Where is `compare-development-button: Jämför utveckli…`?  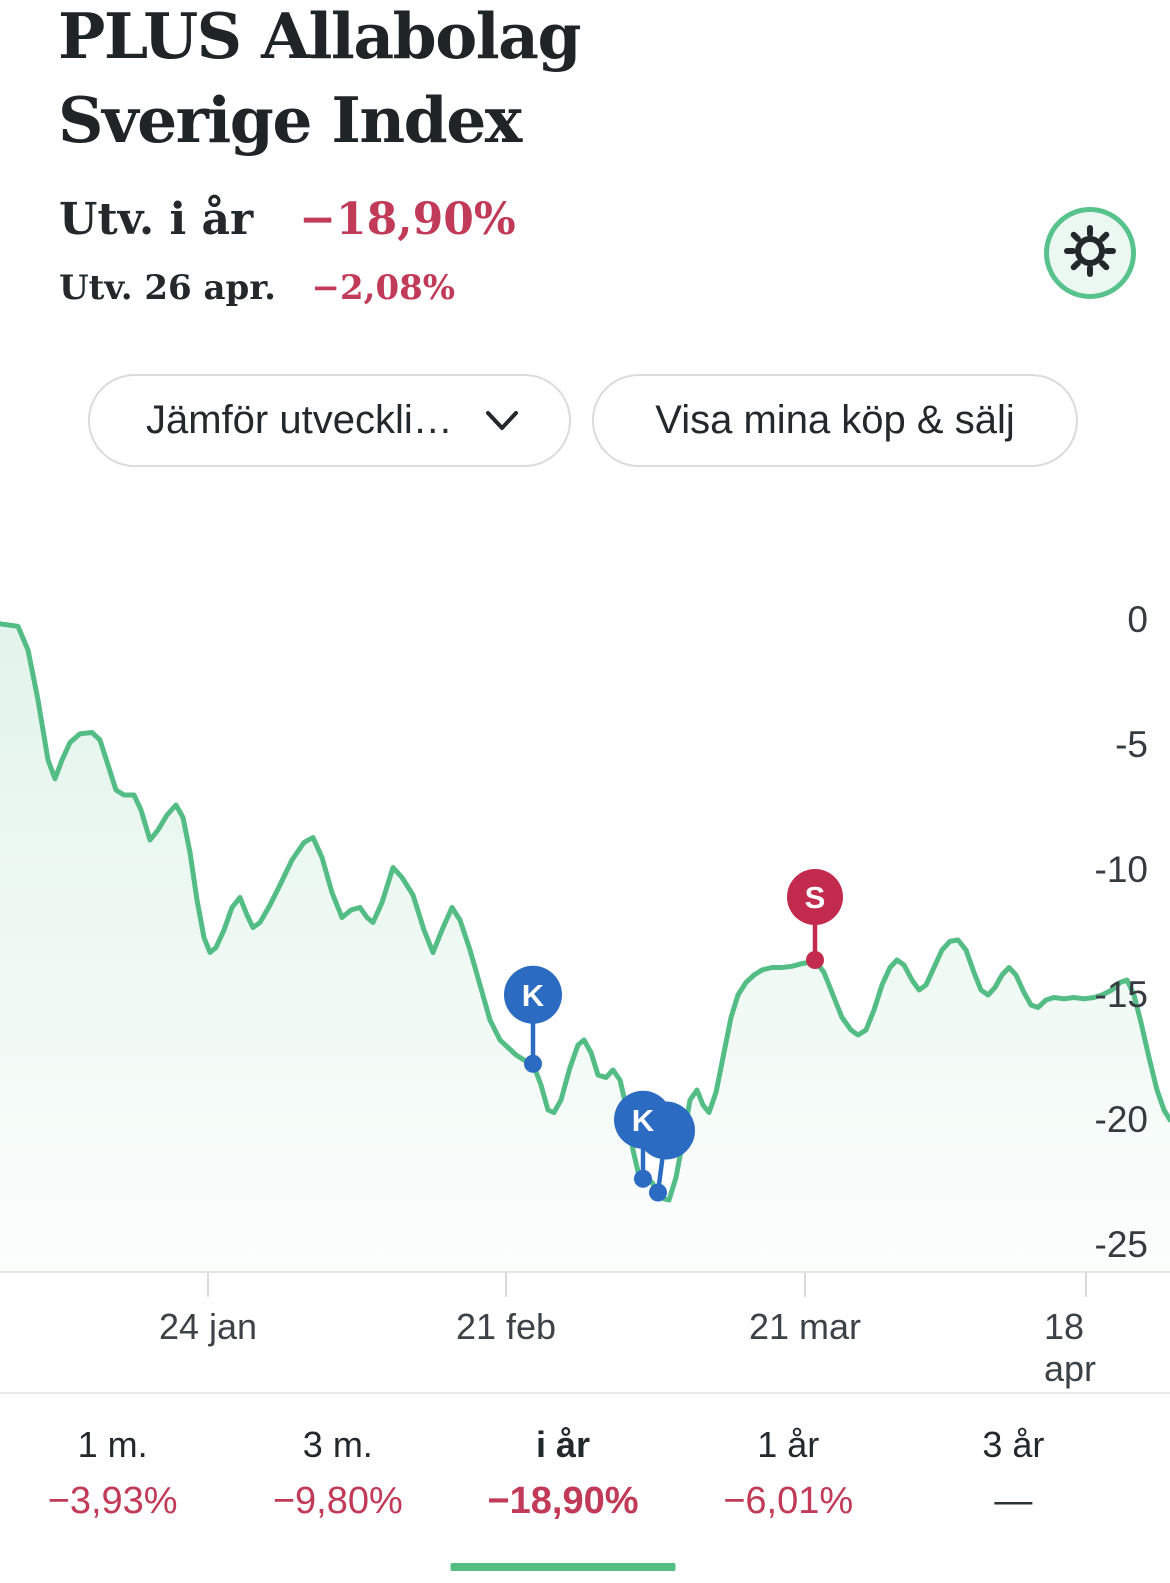 compare-development-button: Jämför utveckli… is located at coordinates (329, 420).